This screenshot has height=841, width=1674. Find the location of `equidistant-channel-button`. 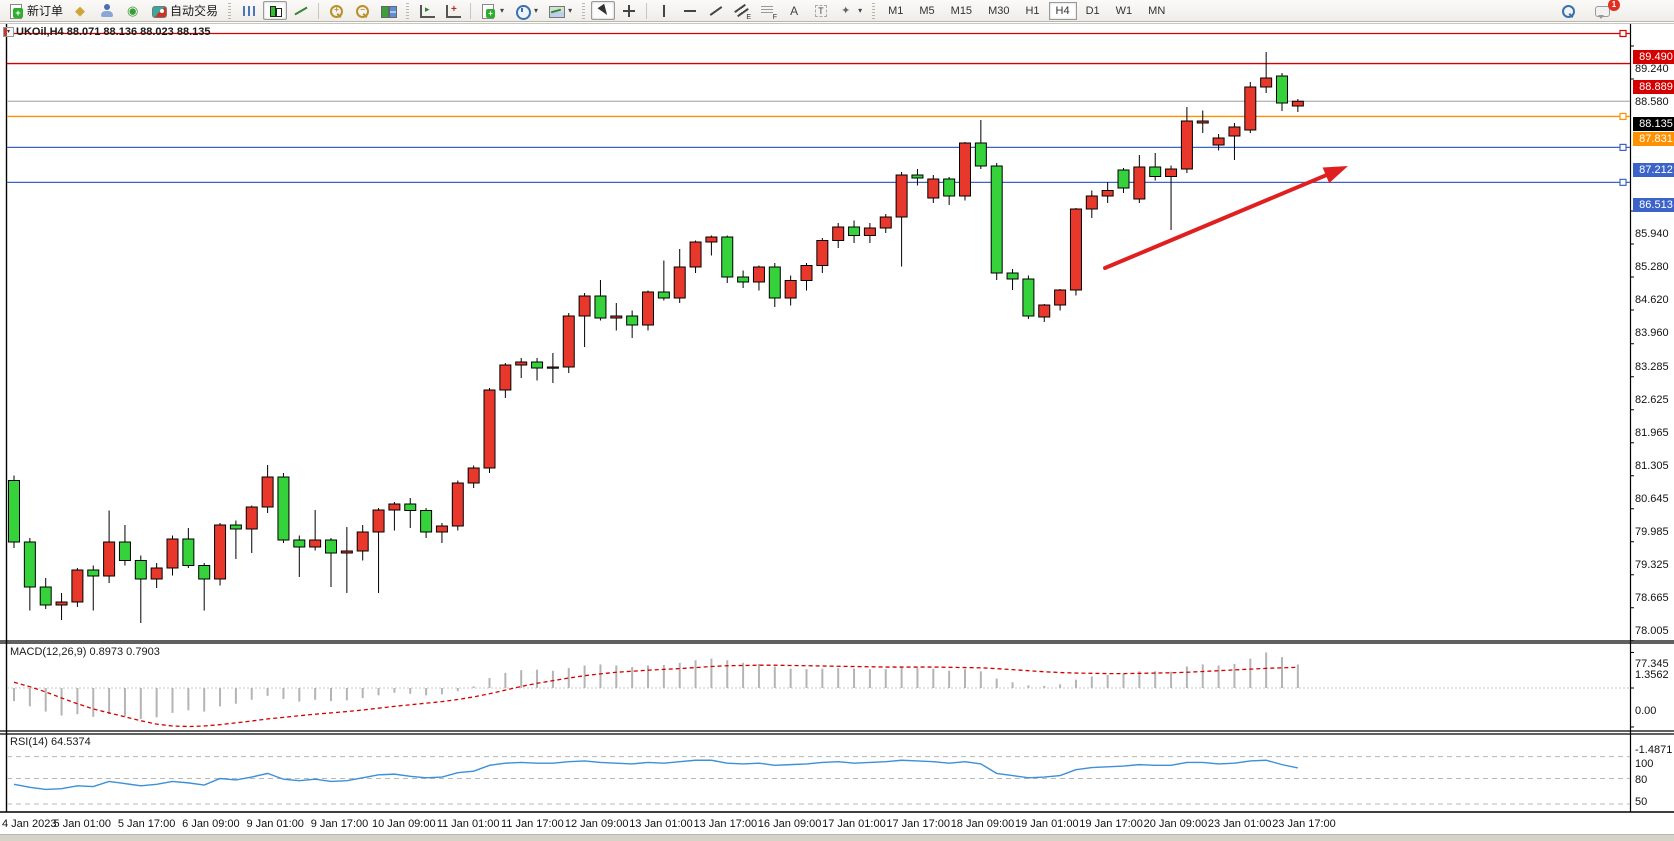

equidistant-channel-button is located at coordinates (742, 11).